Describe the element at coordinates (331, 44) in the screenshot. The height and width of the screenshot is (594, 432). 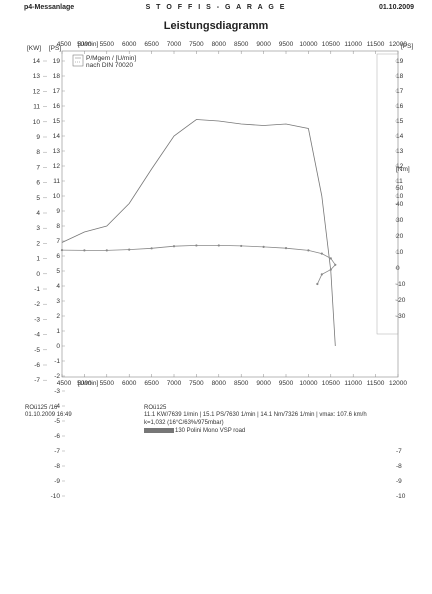
I see `x-tick-label-top: 10500` at that location.